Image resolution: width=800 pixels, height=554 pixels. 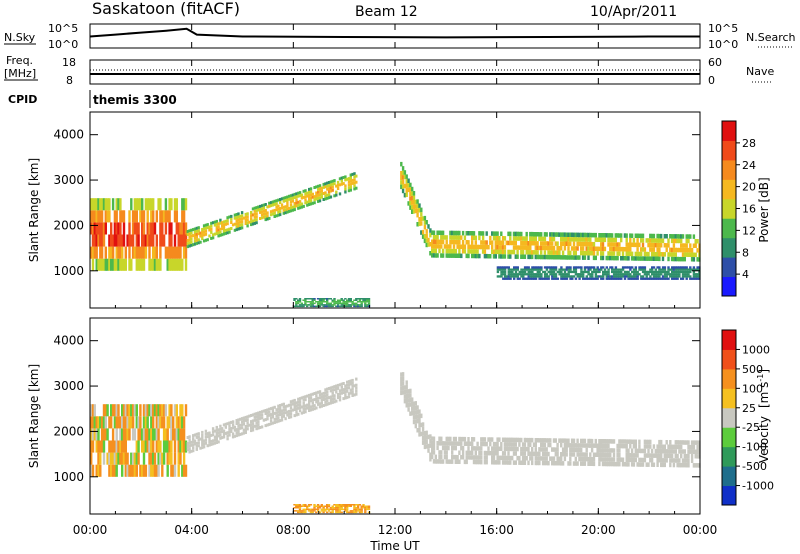 I want to click on colorbar-segment, so click(x=729, y=359).